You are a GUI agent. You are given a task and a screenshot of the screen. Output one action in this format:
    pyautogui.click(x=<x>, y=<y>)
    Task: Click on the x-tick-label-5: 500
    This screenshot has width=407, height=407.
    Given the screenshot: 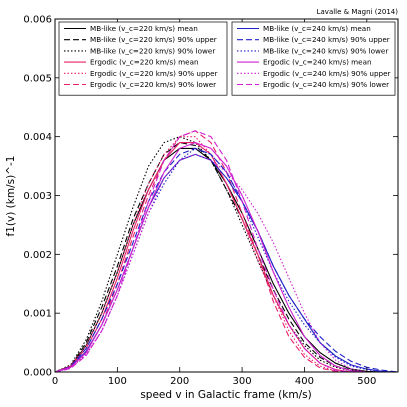 What is the action you would take?
    pyautogui.click(x=366, y=381)
    